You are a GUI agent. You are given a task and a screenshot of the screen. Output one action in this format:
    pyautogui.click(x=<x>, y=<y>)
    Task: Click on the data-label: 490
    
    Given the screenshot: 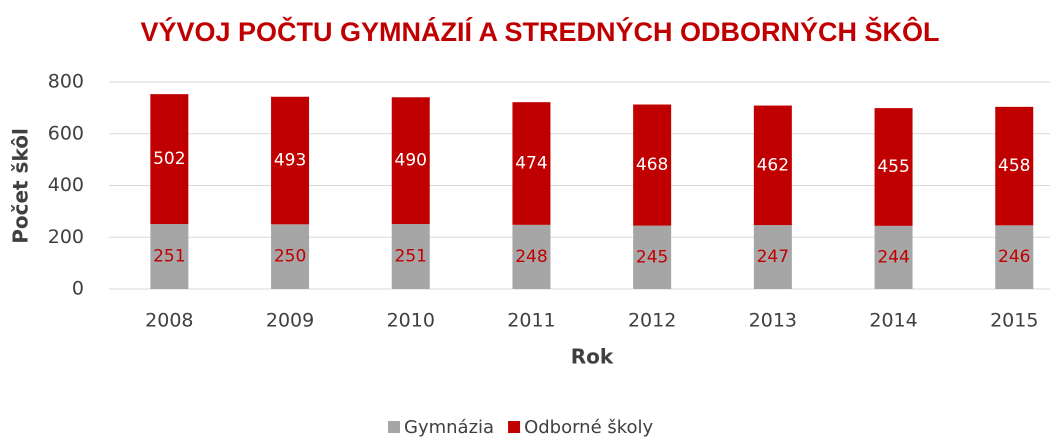 What is the action you would take?
    pyautogui.click(x=411, y=161)
    